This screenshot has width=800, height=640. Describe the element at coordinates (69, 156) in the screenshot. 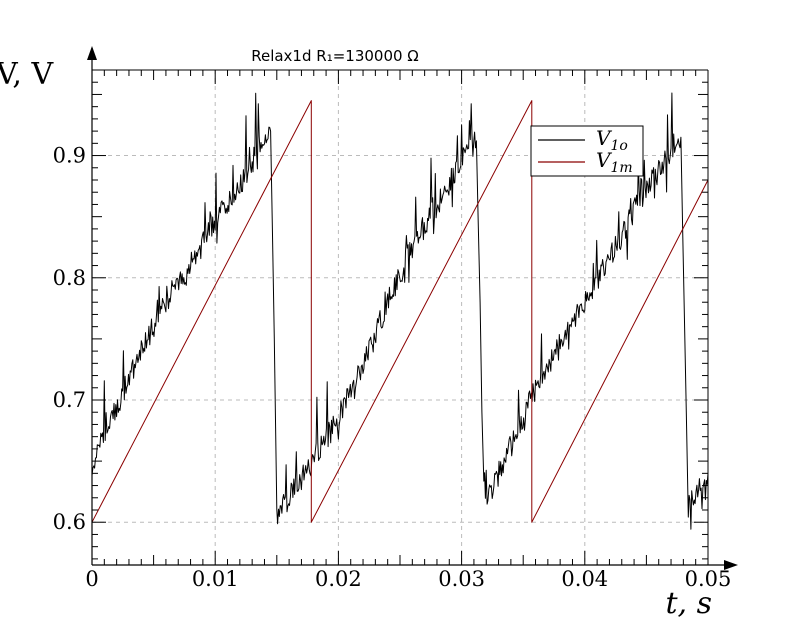

I see `y-tick-label: 0.9` at that location.